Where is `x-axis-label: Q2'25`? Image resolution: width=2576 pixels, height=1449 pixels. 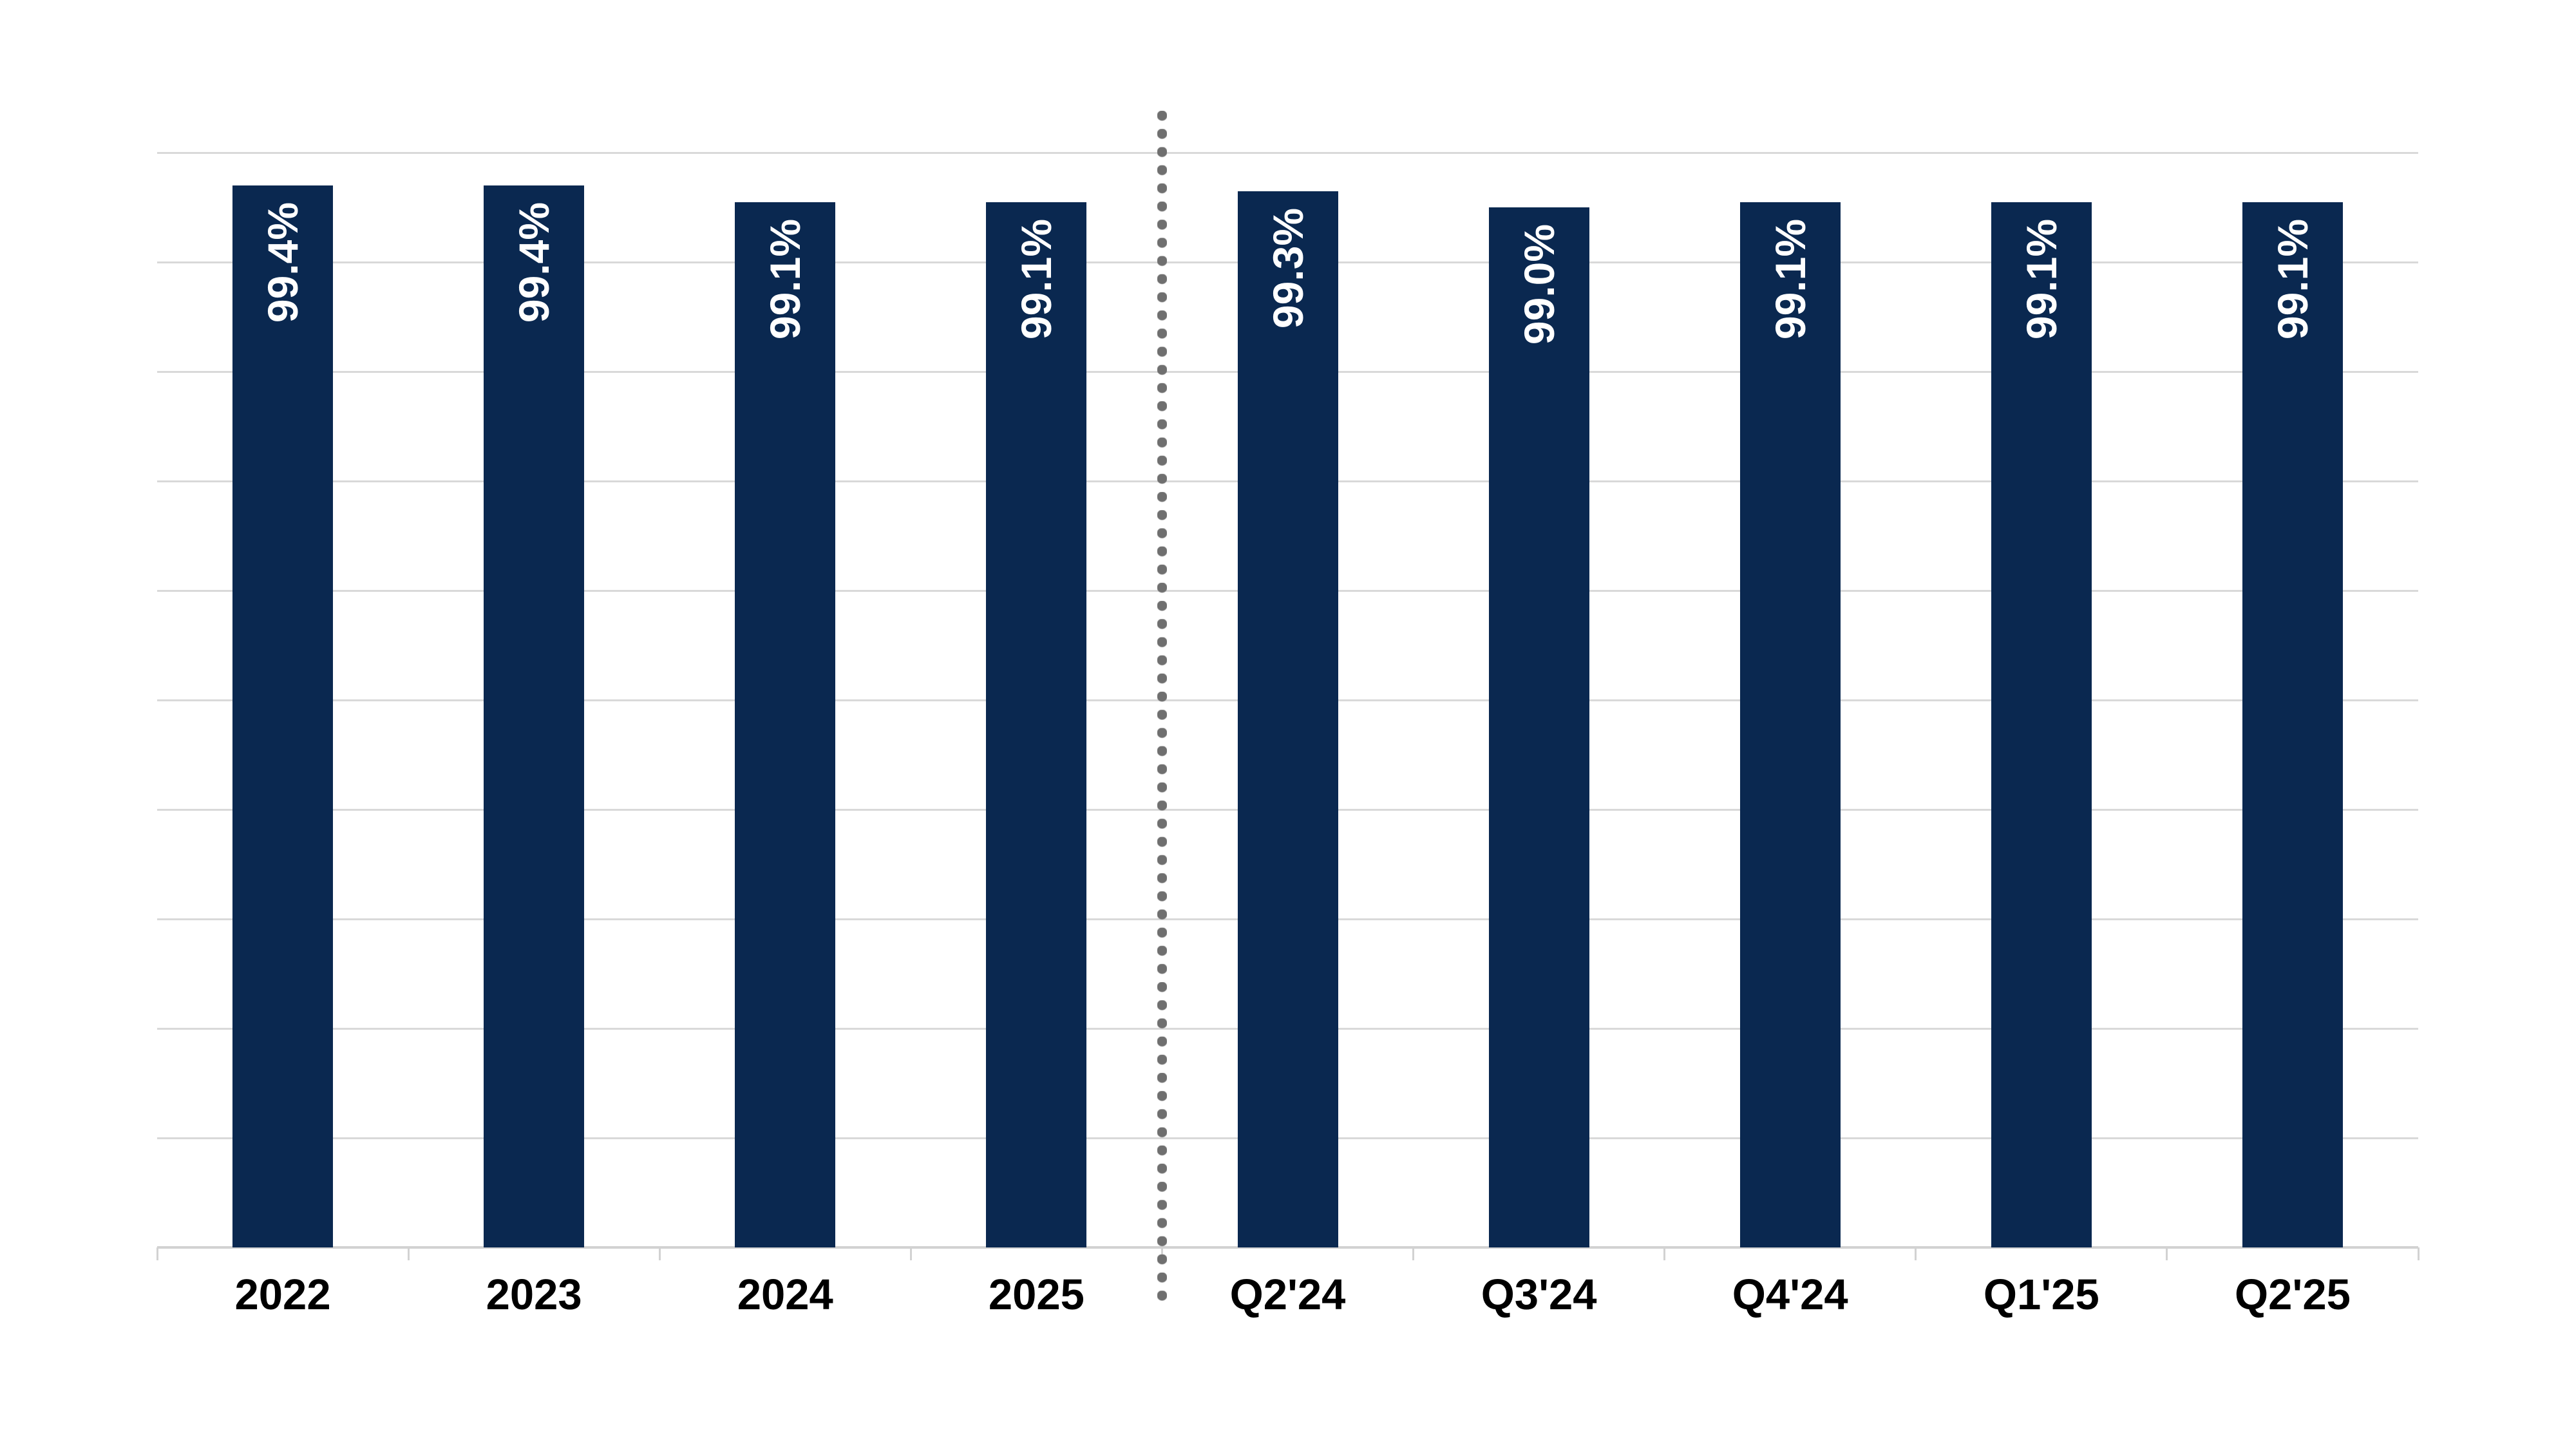 x-axis-label: Q2'25 is located at coordinates (2293, 1295).